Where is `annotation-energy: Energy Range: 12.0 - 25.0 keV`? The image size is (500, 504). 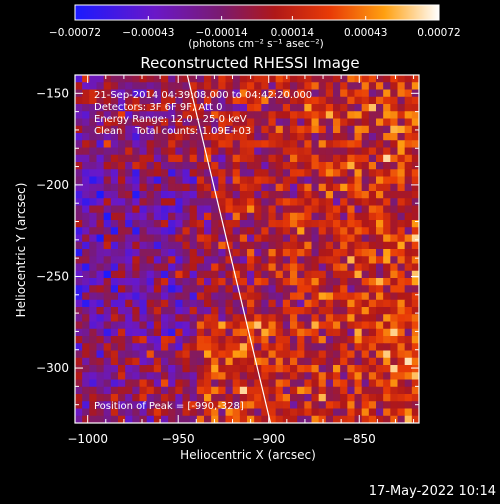
annotation-energy: Energy Range: 12.0 - 25.0 keV is located at coordinates (170, 119).